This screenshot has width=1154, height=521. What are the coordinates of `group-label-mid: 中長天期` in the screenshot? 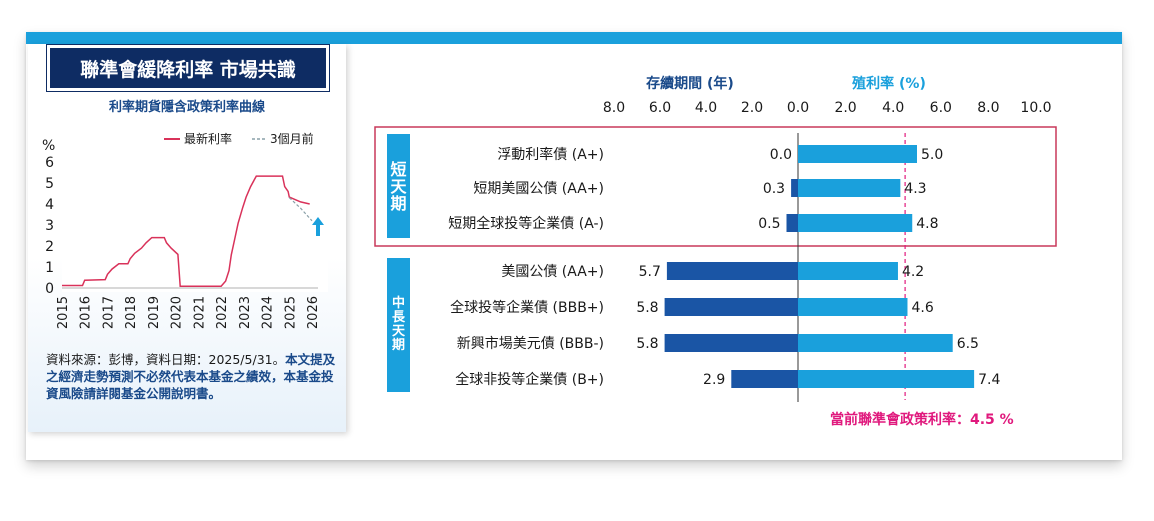 It's located at (398, 325).